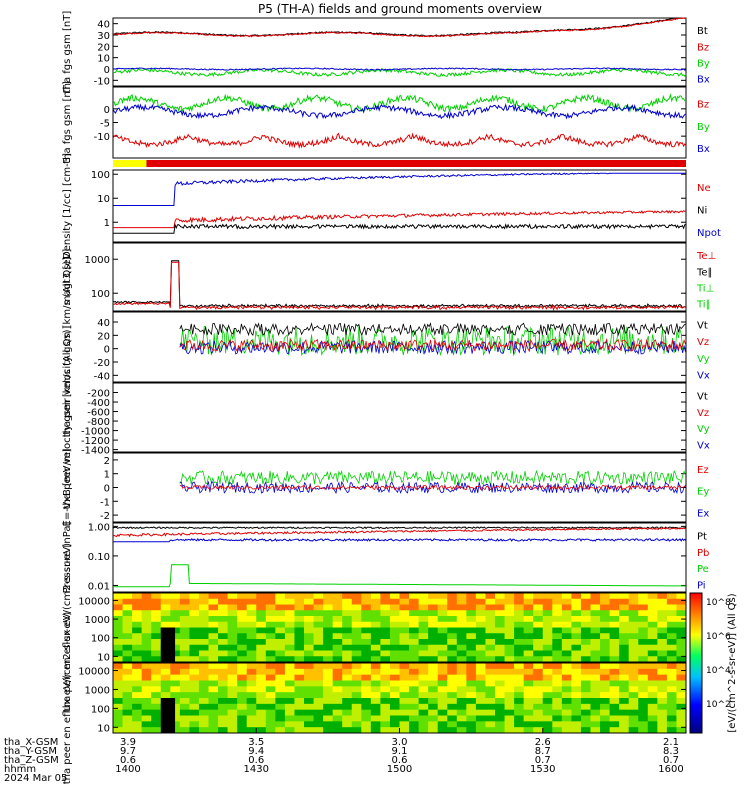 Image resolution: width=750 pixels, height=804 pixels. Describe the element at coordinates (97, 620) in the screenshot. I see `peir_spectrogram-ytick-label: 1000` at that location.